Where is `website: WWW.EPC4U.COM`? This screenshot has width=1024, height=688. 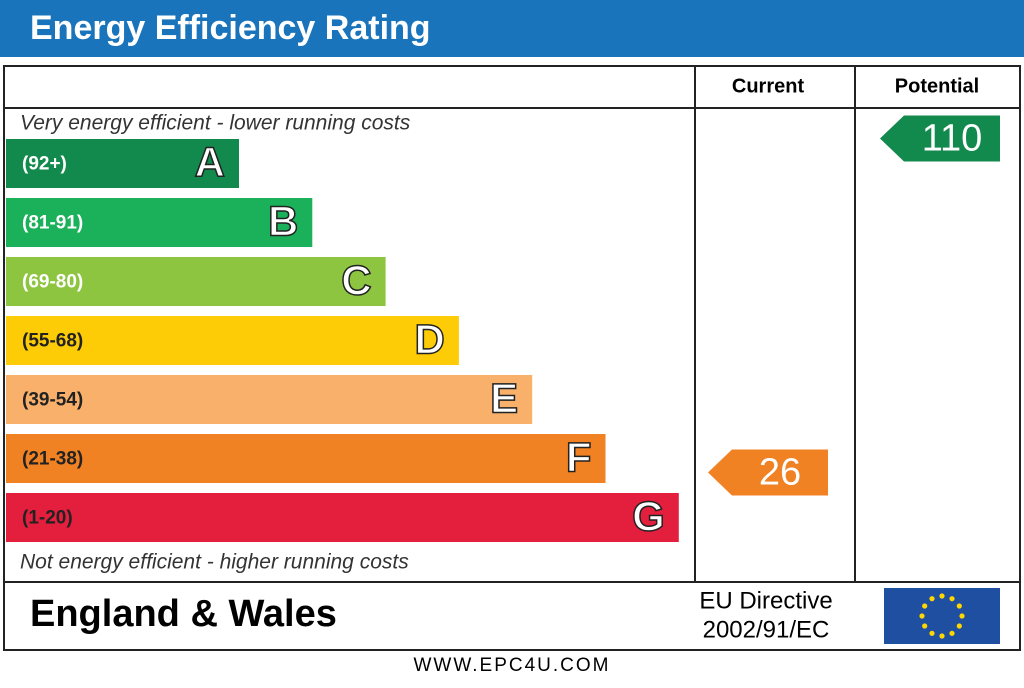 website: WWW.EPC4U.COM is located at coordinates (512, 665).